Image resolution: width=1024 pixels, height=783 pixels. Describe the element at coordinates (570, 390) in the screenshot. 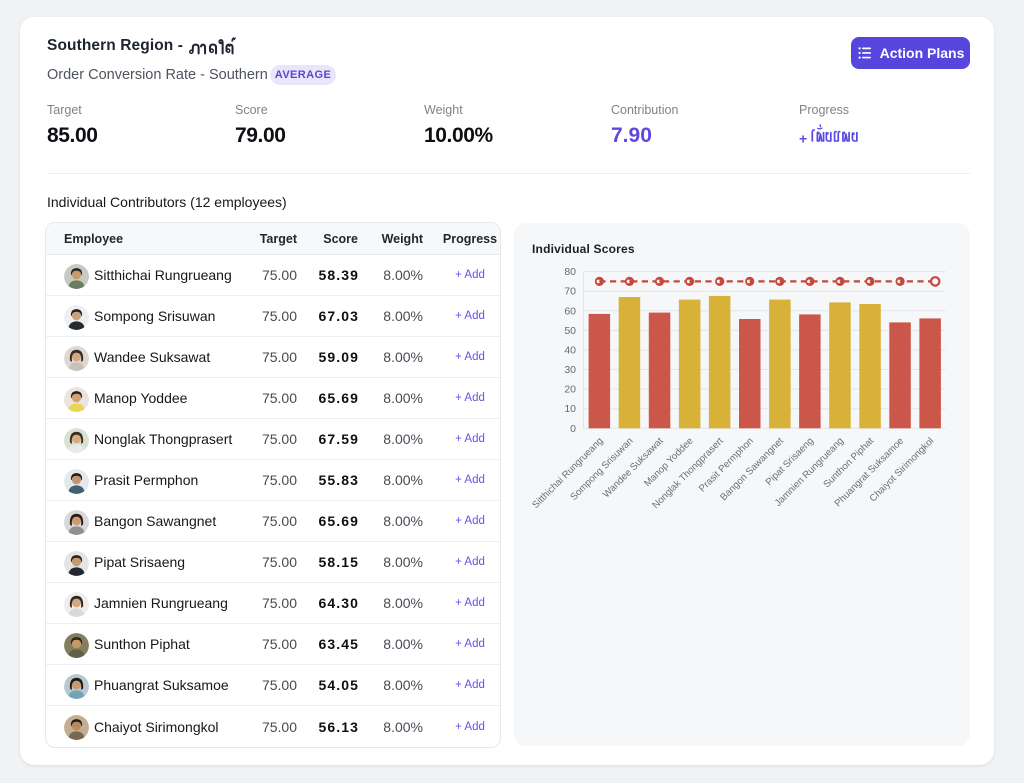

I see `svg-text: 20` at that location.